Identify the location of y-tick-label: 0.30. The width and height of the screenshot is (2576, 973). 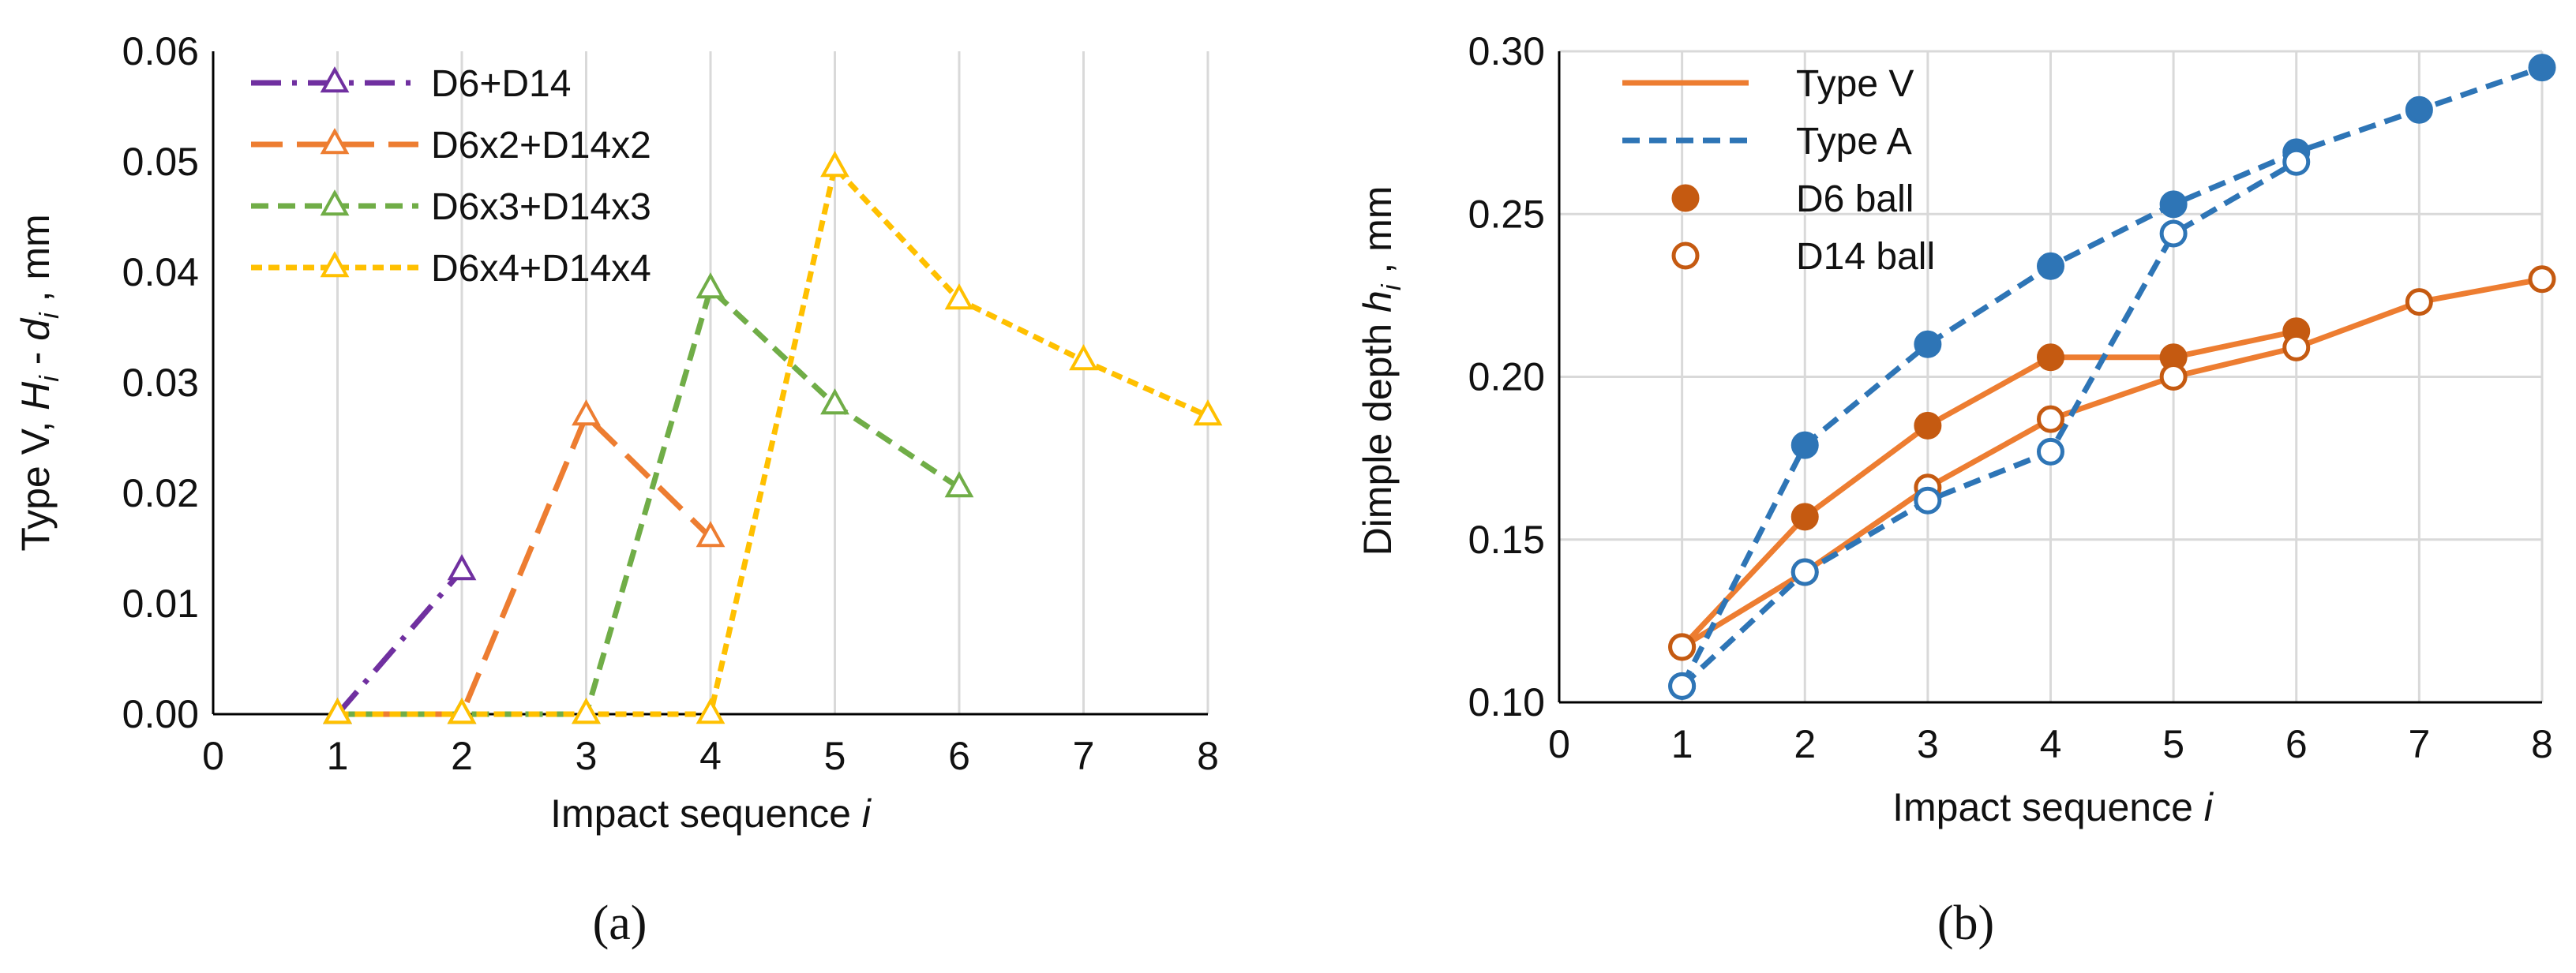
(1506, 51).